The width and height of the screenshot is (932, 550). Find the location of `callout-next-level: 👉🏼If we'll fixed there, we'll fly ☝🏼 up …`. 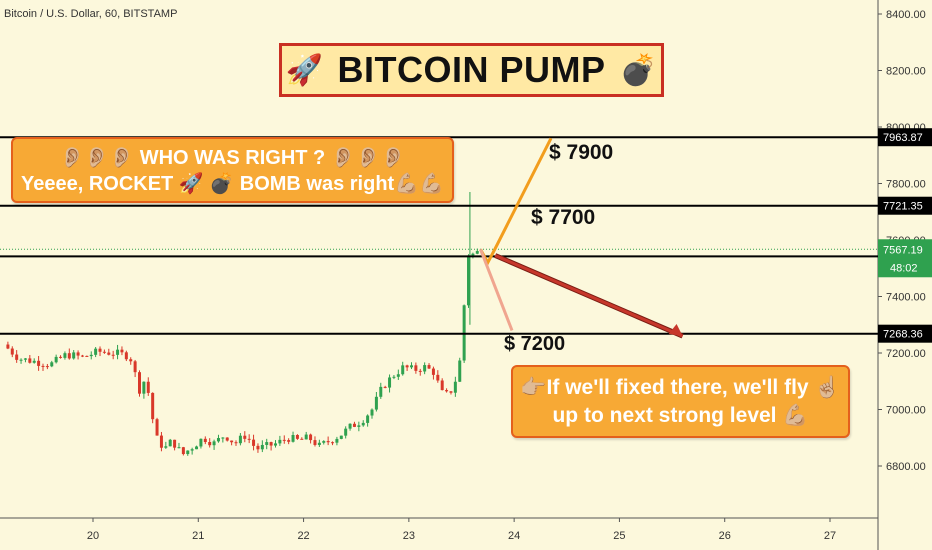

callout-next-level: 👉🏼If we'll fixed there, we'll fly ☝🏼 up … is located at coordinates (680, 401).